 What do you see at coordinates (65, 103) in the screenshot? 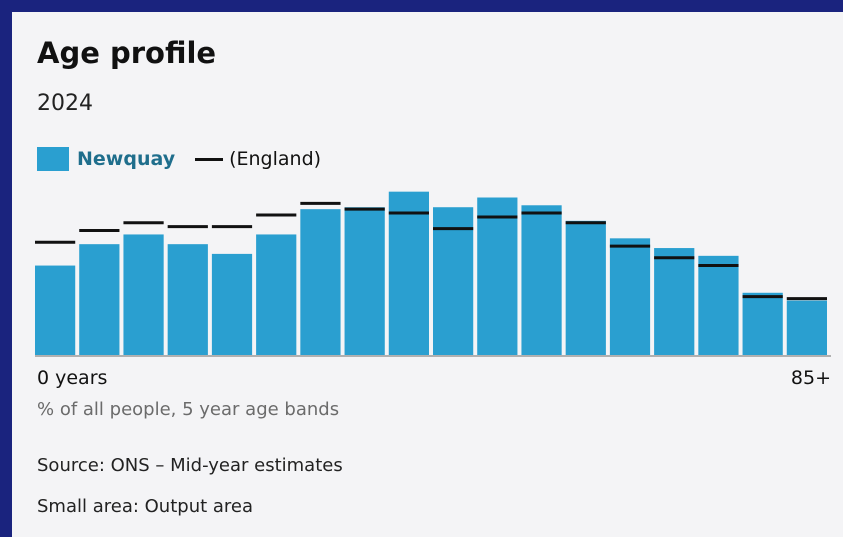
I see `chart-subtitle: 2024` at bounding box center [65, 103].